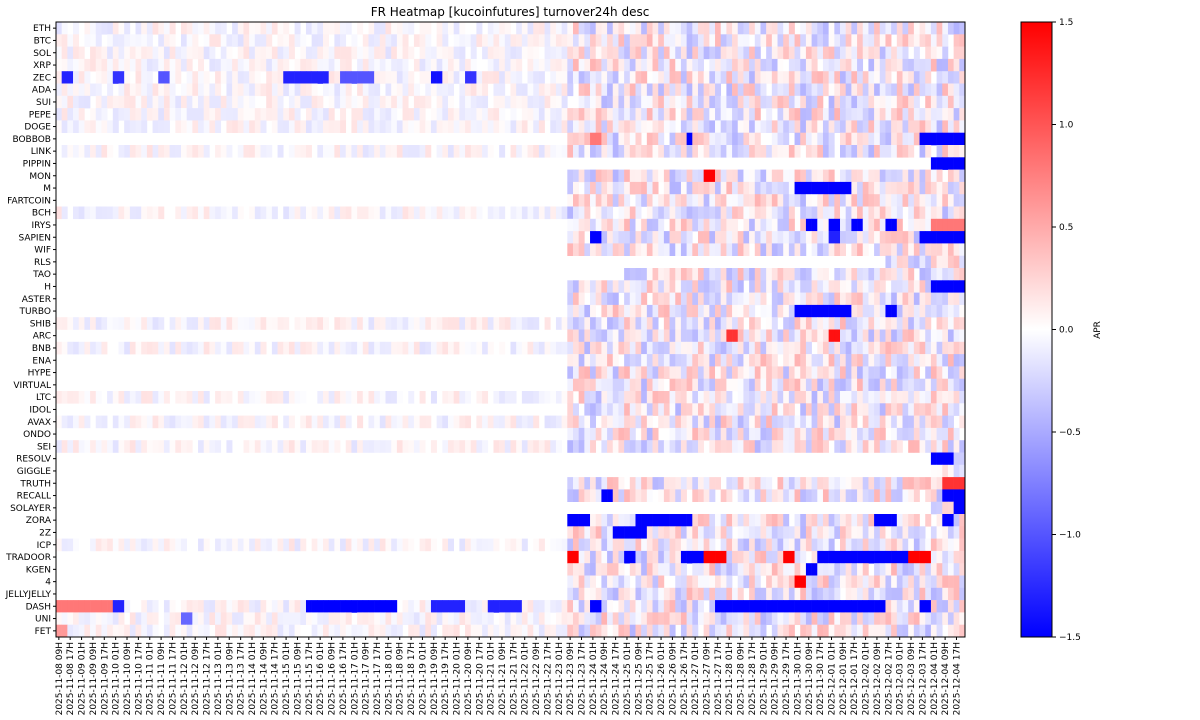 The width and height of the screenshot is (1200, 720). Describe the element at coordinates (946, 678) in the screenshot. I see `x-tick-label: 2025-12-04 09H` at that location.